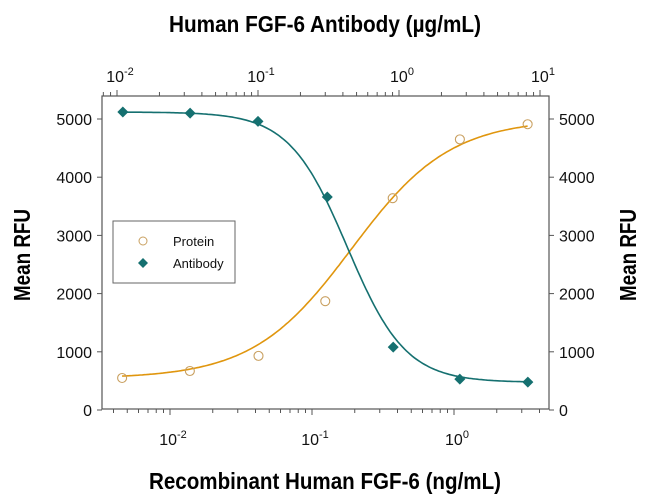 This screenshot has width=650, height=503. Describe the element at coordinates (193, 241) in the screenshot. I see `legend-label-protein: Protein` at that location.